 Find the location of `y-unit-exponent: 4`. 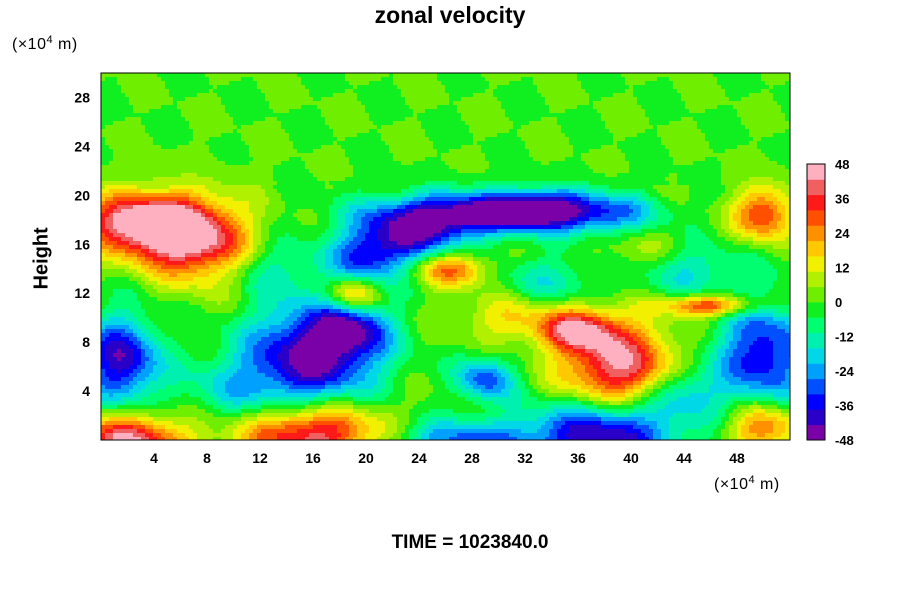

y-unit-exponent: 4 is located at coordinates (50, 40).